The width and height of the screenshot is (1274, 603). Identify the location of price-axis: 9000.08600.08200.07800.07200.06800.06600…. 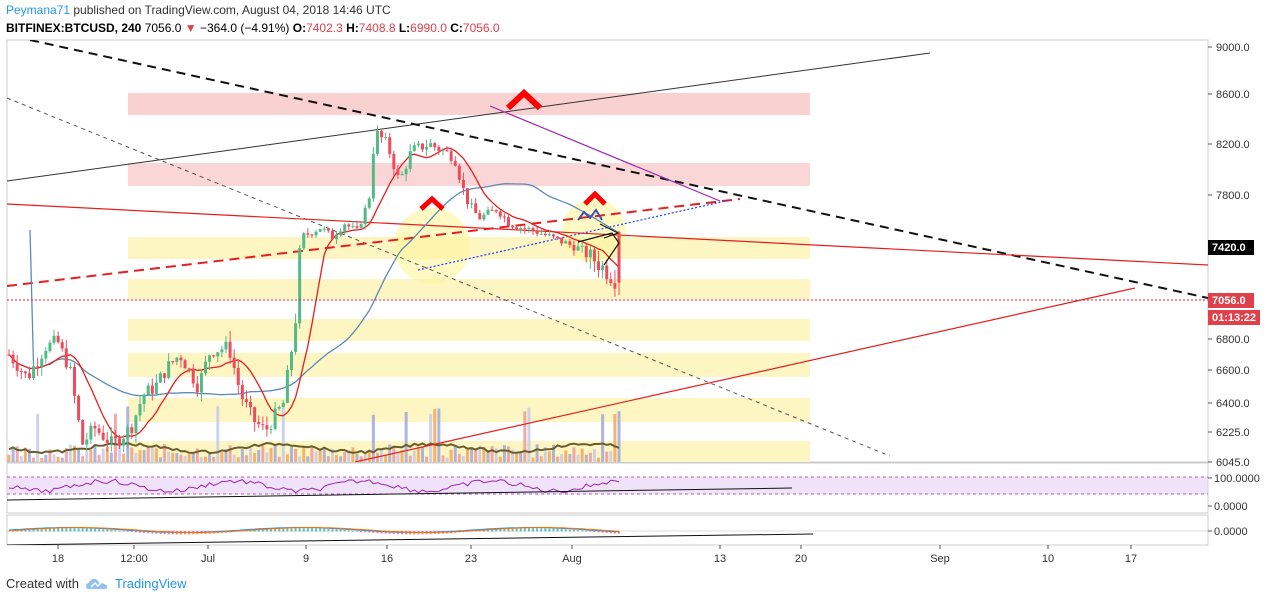
(1234, 255).